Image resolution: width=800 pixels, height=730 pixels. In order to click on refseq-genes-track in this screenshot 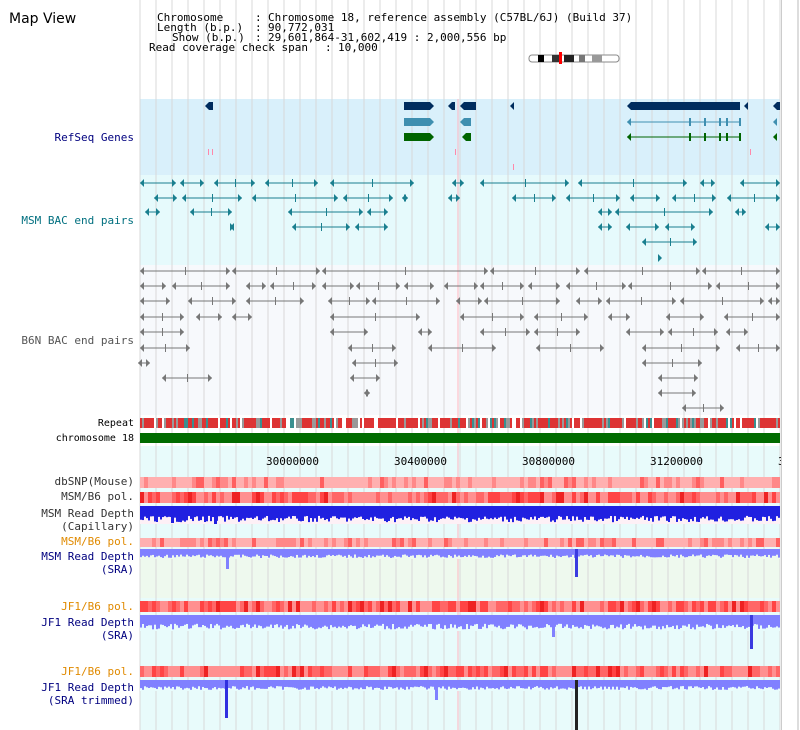, I will do `click(492, 136)`.